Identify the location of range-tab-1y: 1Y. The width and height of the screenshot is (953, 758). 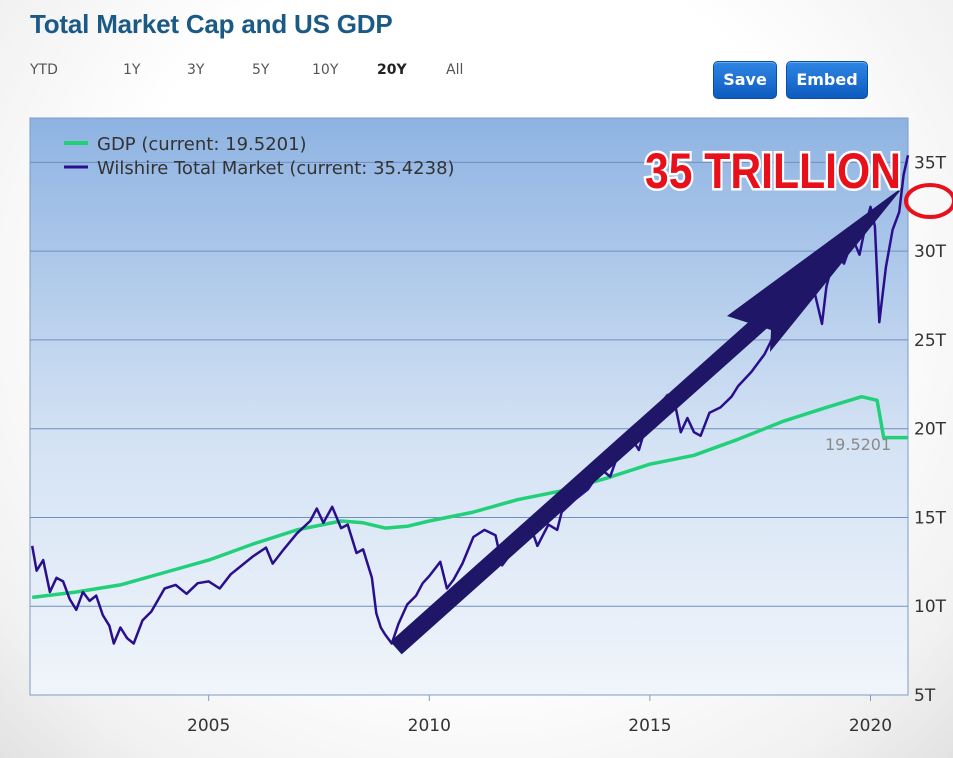
(132, 70).